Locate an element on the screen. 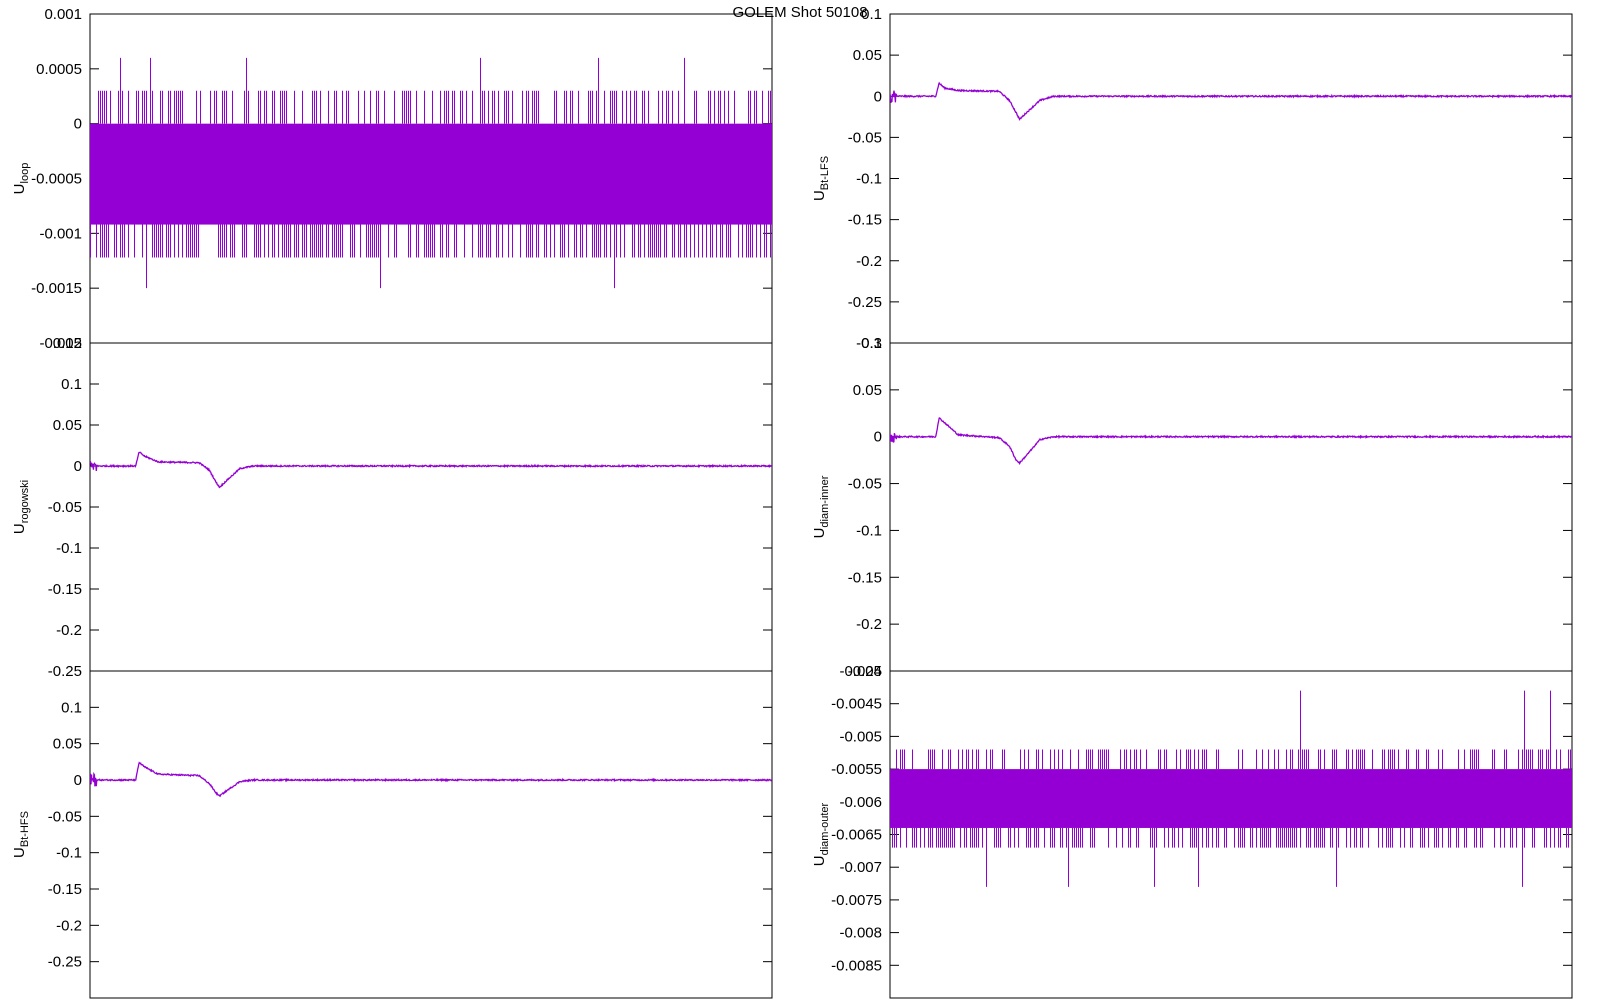 This screenshot has height=1000, width=1600. y-tick-label: -0.0055 is located at coordinates (856, 769).